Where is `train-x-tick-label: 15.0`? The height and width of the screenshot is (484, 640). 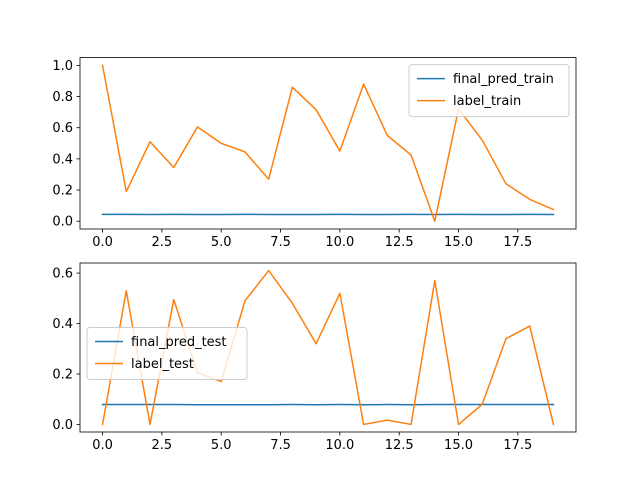 train-x-tick-label: 15.0 is located at coordinates (458, 242).